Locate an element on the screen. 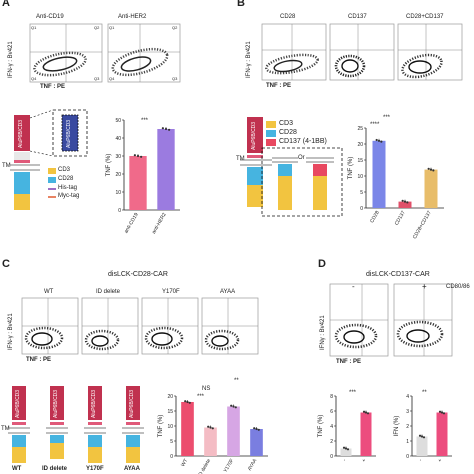 The height and width of the screenshot is (474, 474). legend-b-cd28: CD28 is located at coordinates (288, 132).